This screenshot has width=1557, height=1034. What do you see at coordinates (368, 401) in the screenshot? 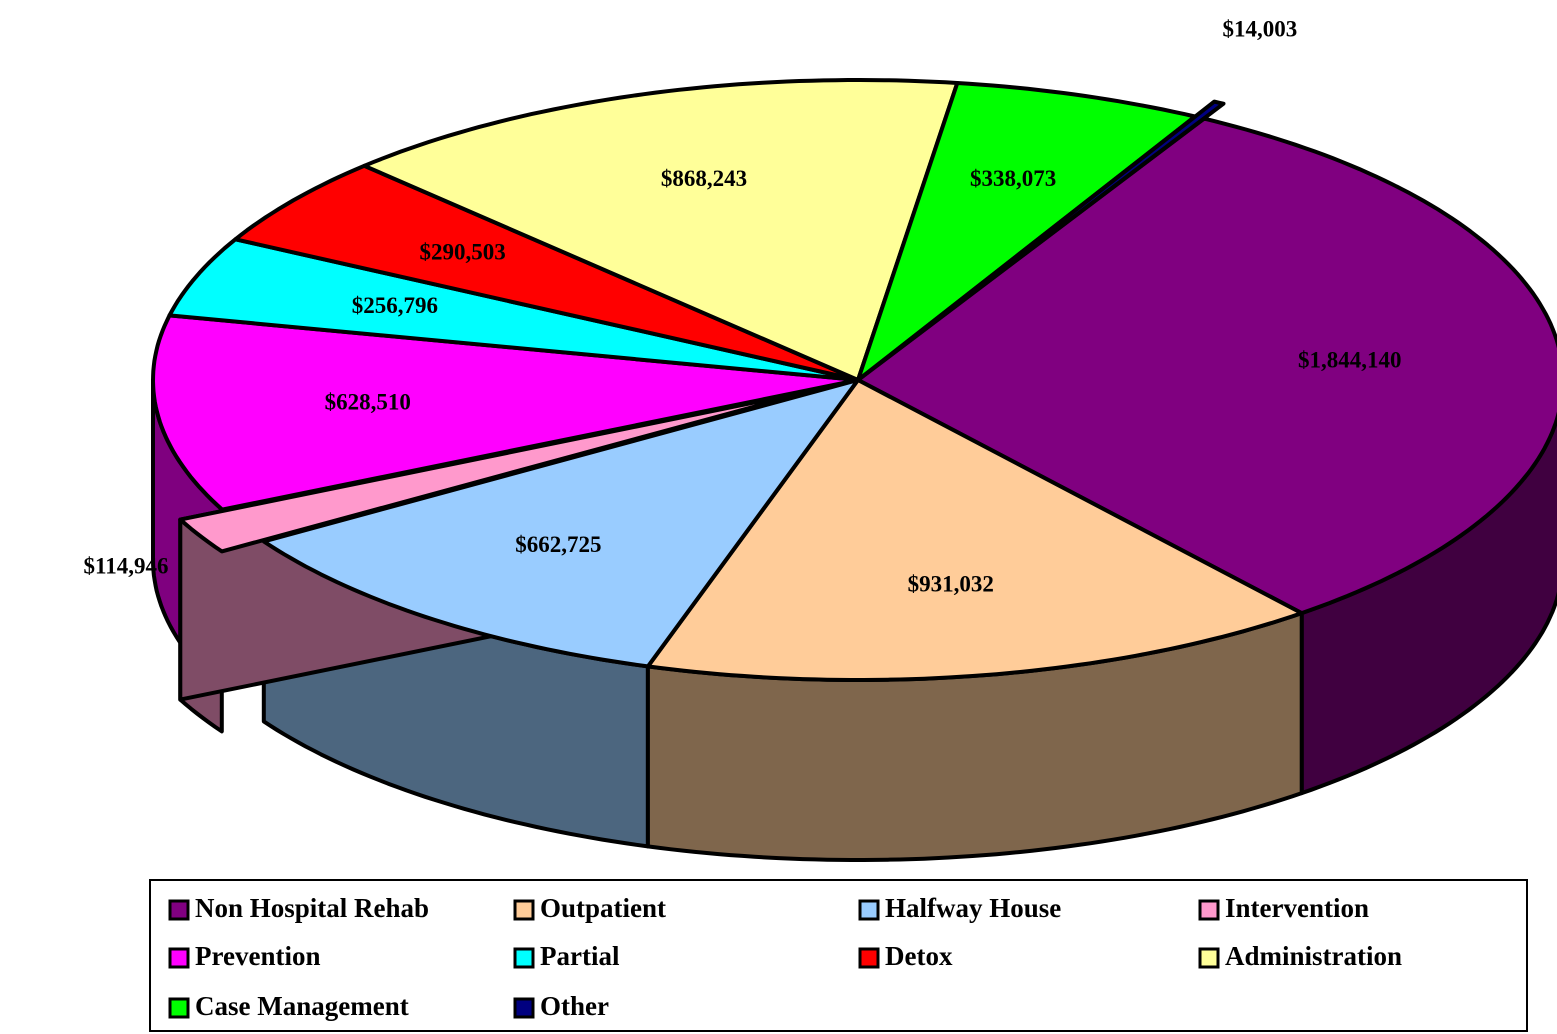
I see `data-label: $628,510` at bounding box center [368, 401].